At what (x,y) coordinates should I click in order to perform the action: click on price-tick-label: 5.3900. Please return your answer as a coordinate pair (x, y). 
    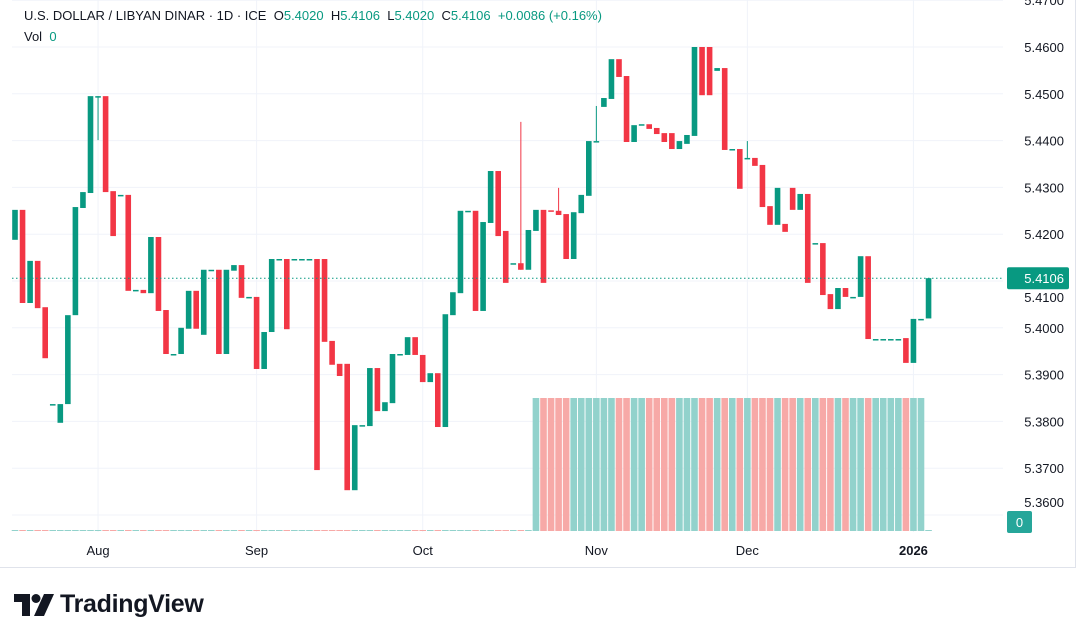
    Looking at the image, I should click on (1044, 375).